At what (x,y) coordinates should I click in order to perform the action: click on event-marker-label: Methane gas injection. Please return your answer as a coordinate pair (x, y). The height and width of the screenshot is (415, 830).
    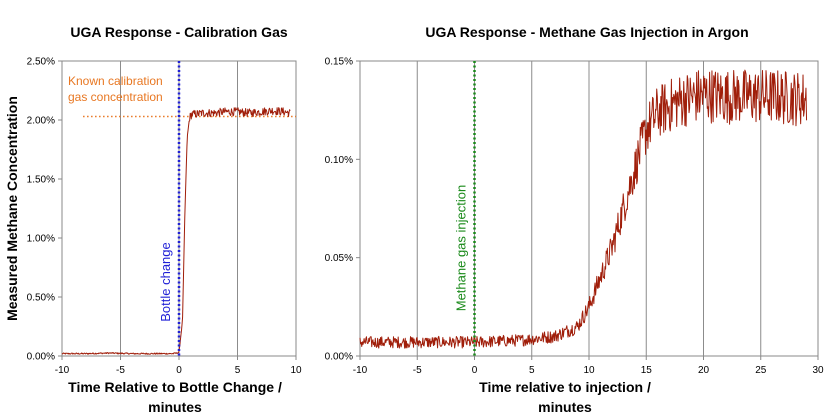
    Looking at the image, I should click on (461, 248).